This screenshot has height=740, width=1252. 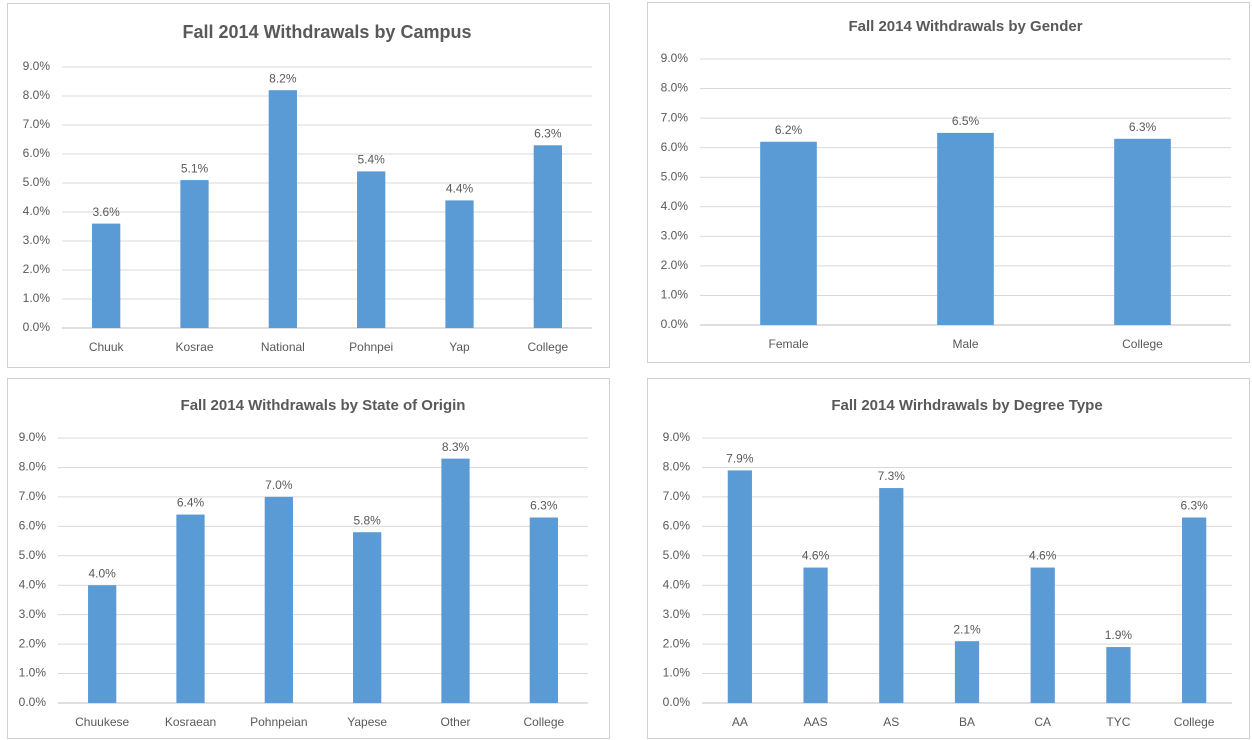 I want to click on data-label: 7.9%, so click(x=740, y=459).